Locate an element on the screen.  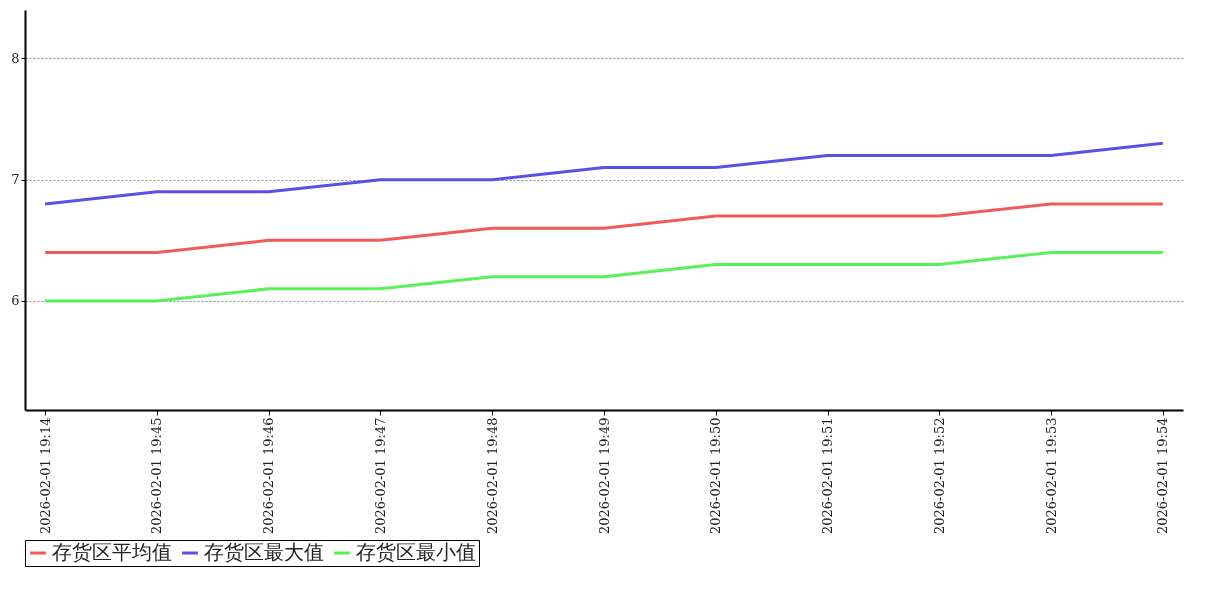
x-tick-label: 2026-02-01 19:54 is located at coordinates (1163, 476).